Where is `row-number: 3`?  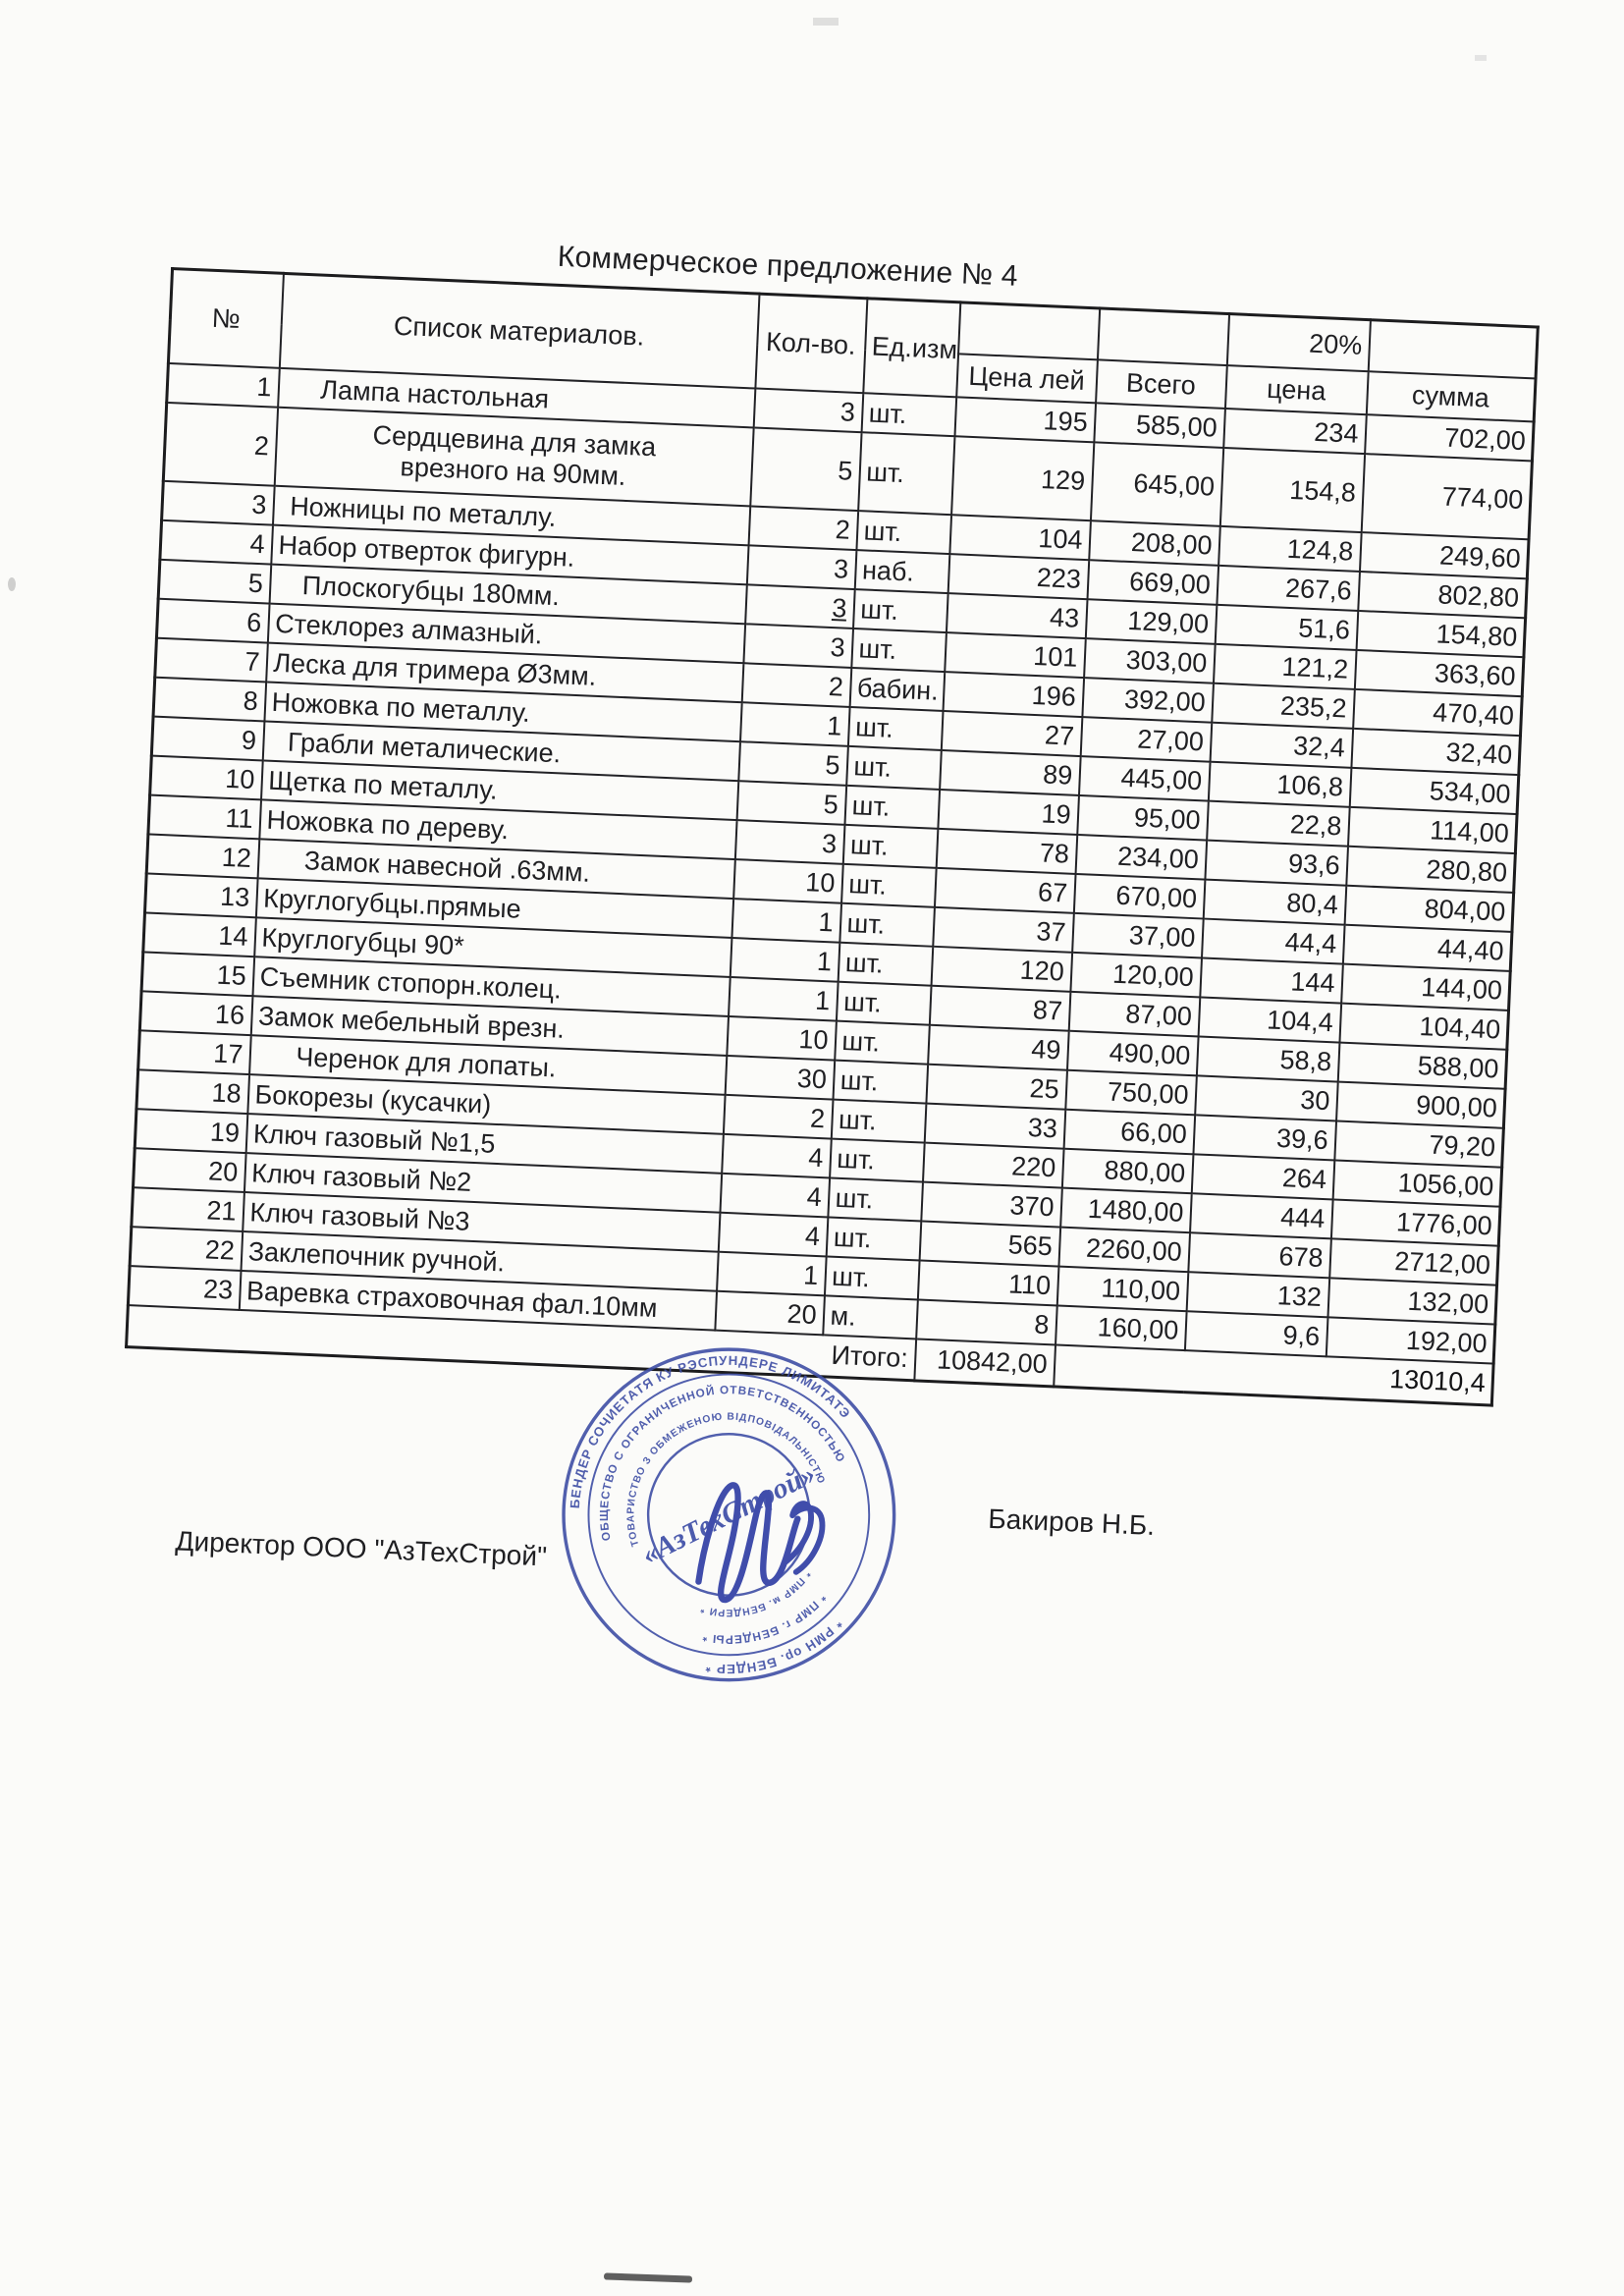
row-number: 3 is located at coordinates (218, 502).